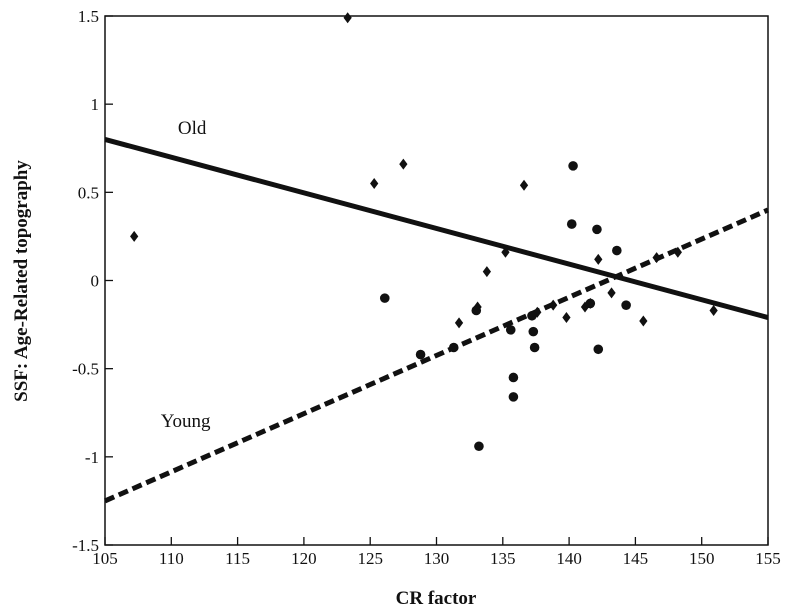 The height and width of the screenshot is (616, 787). Describe the element at coordinates (569, 558) in the screenshot. I see `x-tick-label: 140` at that location.